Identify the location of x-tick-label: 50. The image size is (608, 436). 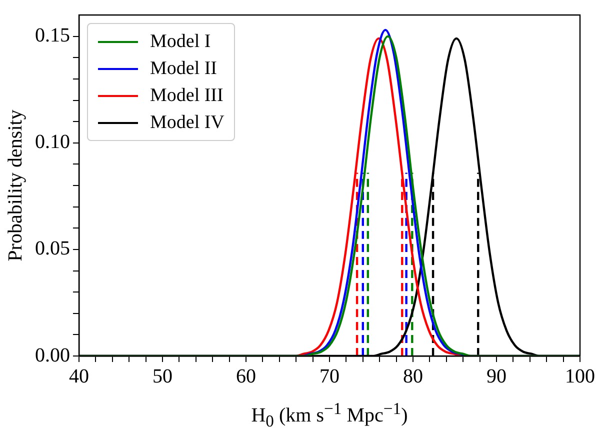
(162, 376).